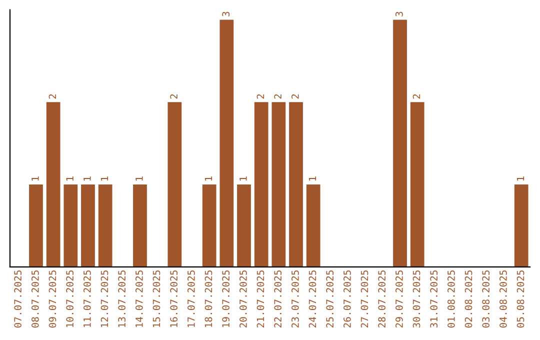  I want to click on x-tick-label: 13.07.2025, so click(122, 299).